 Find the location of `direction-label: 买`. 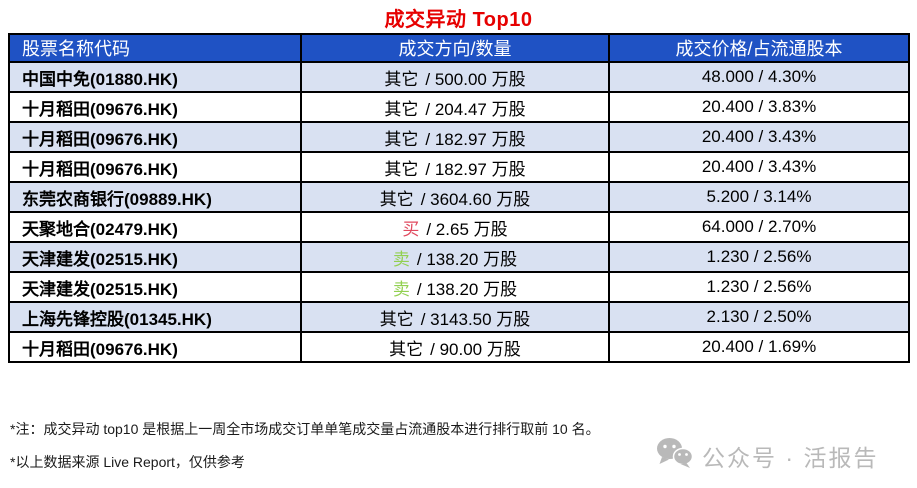

direction-label: 买 is located at coordinates (411, 229).